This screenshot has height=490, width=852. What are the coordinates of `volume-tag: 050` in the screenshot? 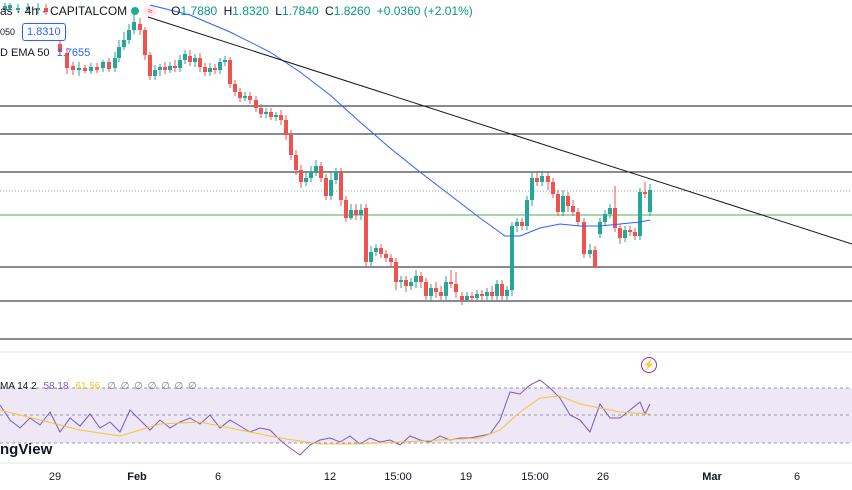 It's located at (8, 32).